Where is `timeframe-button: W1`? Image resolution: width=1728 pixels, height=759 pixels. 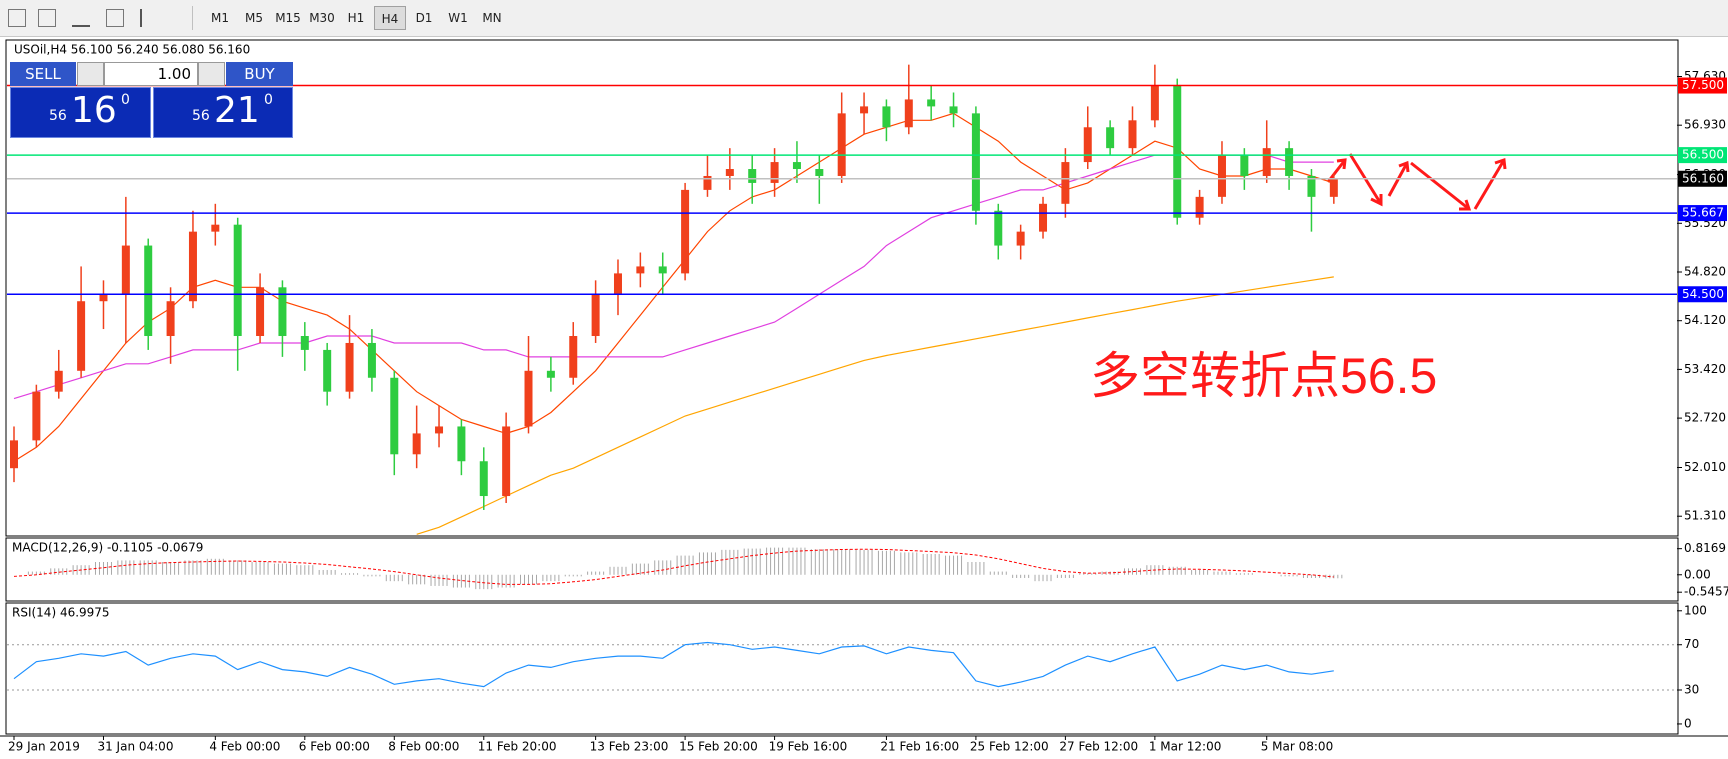 timeframe-button: W1 is located at coordinates (458, 18).